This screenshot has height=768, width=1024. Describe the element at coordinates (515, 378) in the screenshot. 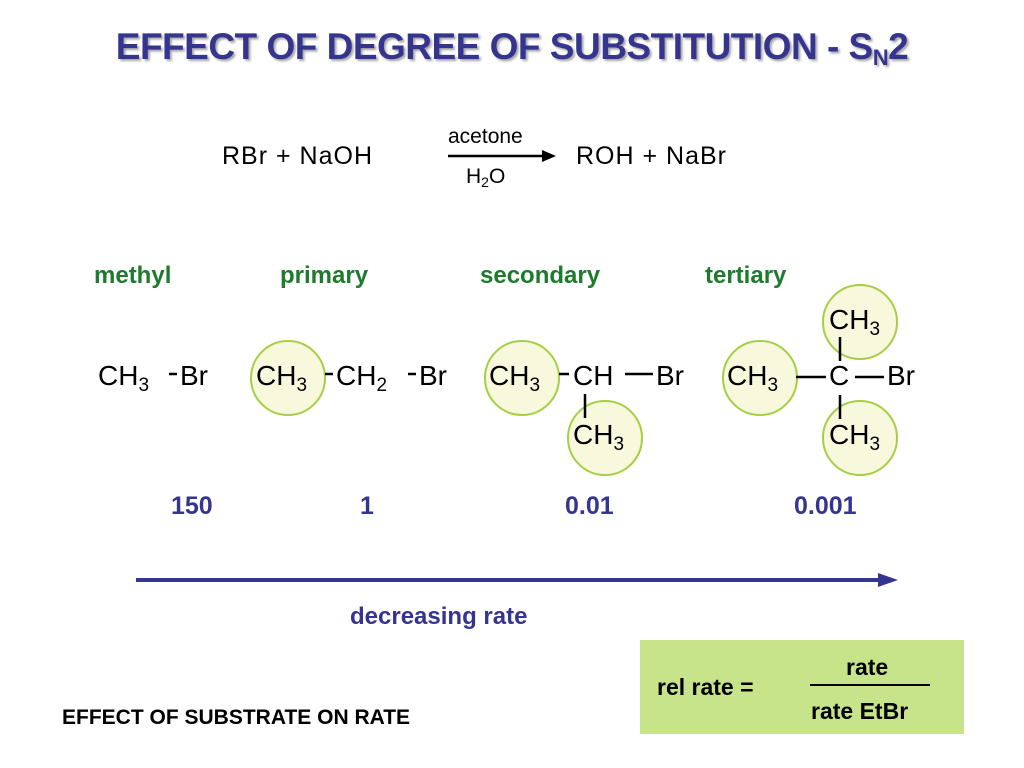

I see `secondary-ch3-left: CH3` at that location.